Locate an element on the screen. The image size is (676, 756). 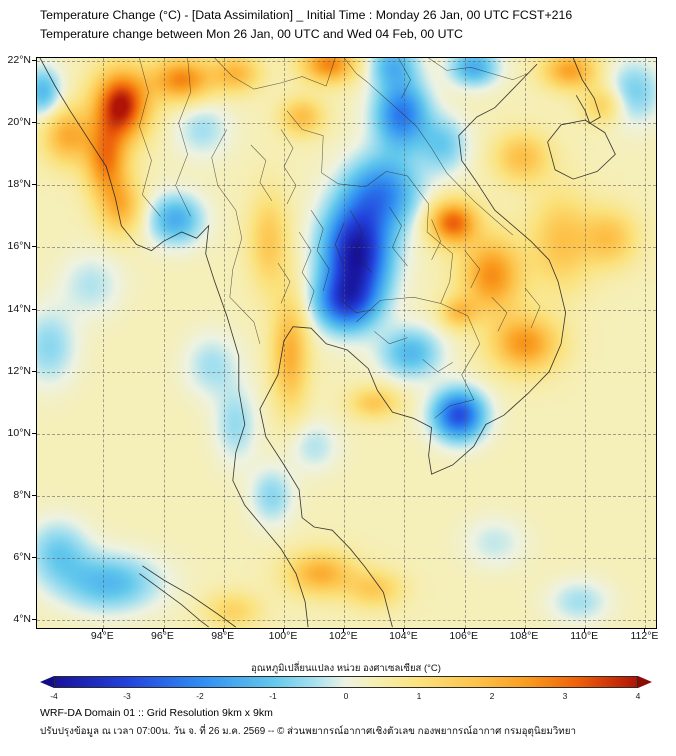
y-axis-tick-label: 8°N is located at coordinates (22, 494).